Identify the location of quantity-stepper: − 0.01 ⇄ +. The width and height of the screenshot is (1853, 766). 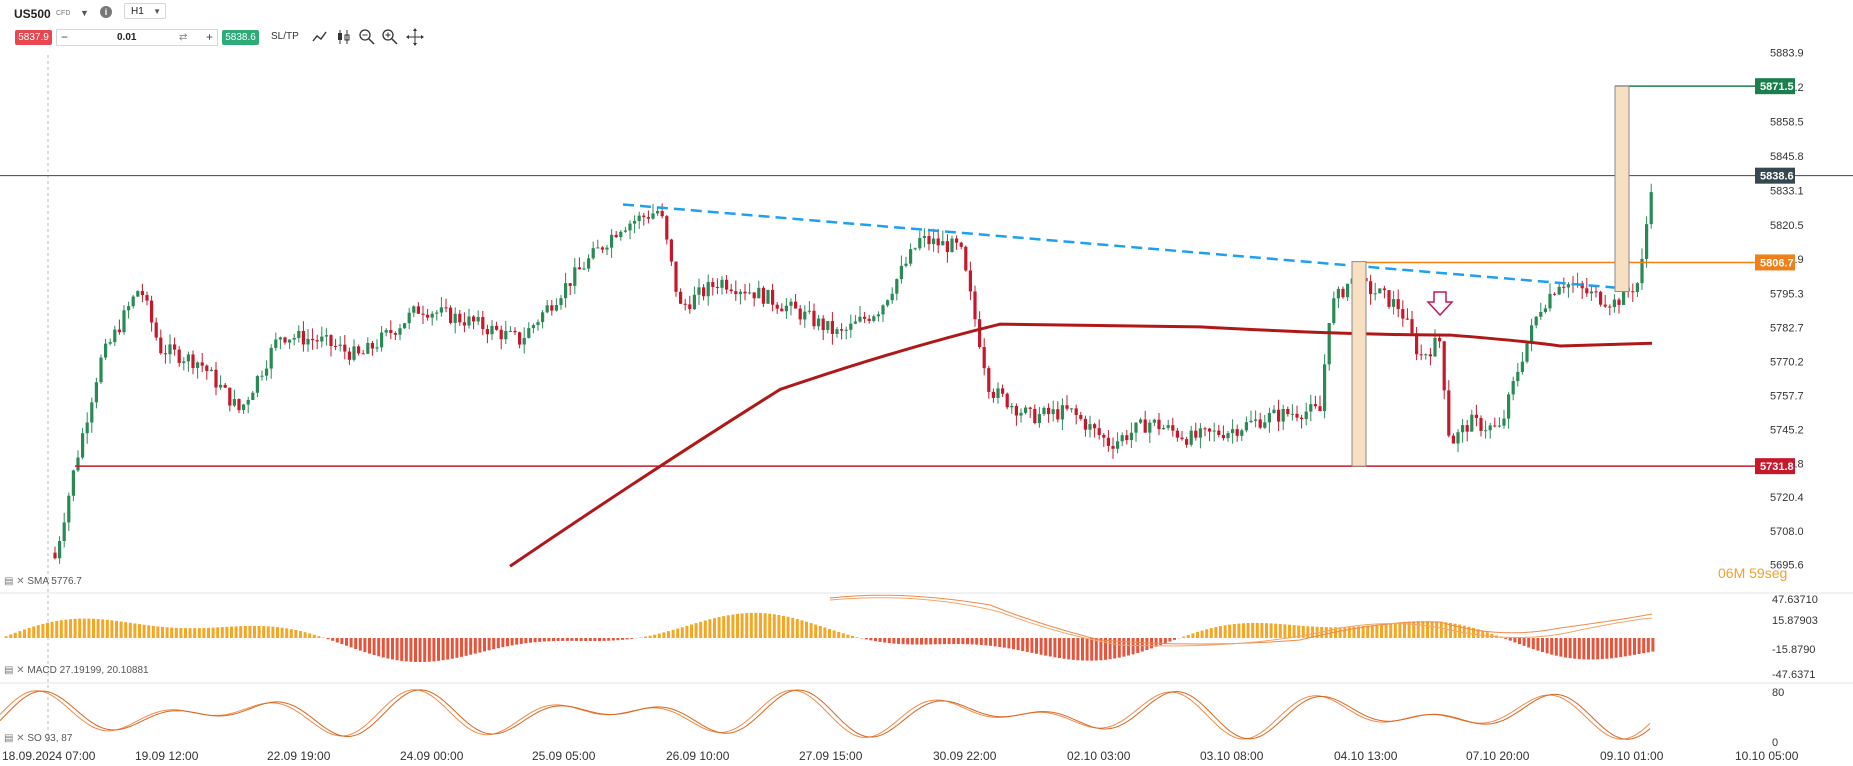
(137, 37).